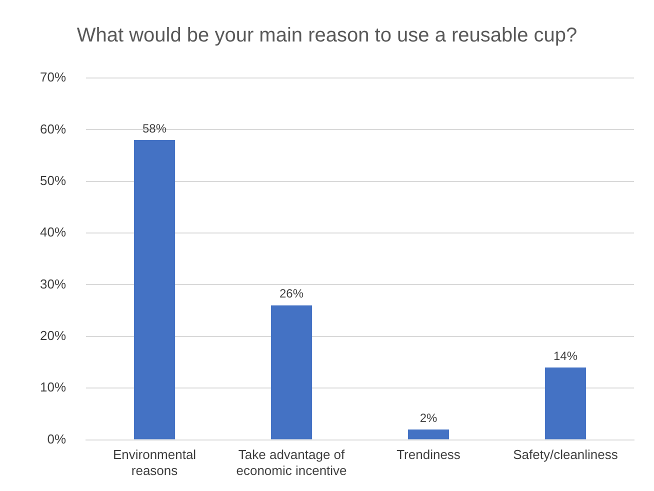 This screenshot has height=491, width=654. What do you see at coordinates (154, 462) in the screenshot?
I see `x-tick-label: Environmental reasons` at bounding box center [154, 462].